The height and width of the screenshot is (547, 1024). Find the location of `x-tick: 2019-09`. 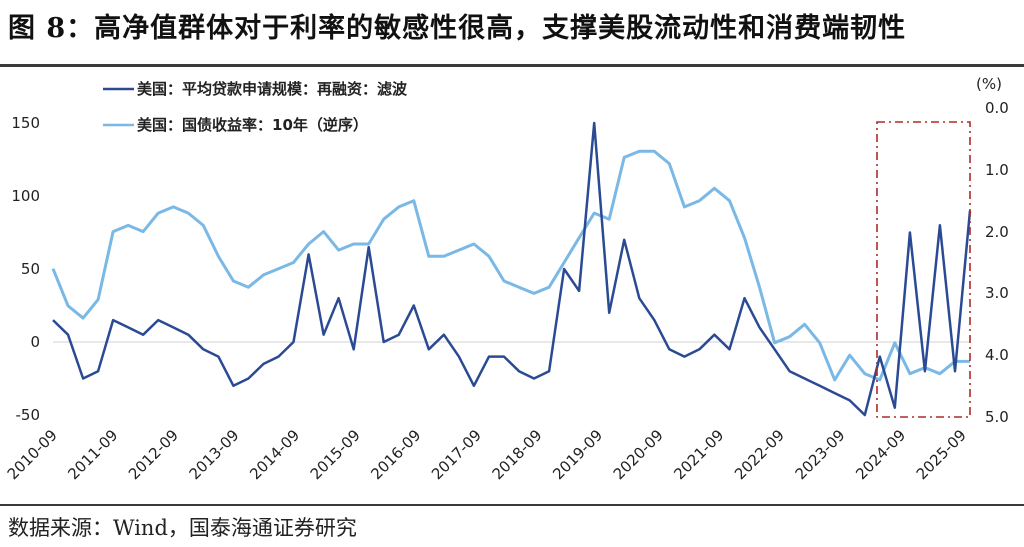

x-tick: 2019-09 is located at coordinates (577, 454).